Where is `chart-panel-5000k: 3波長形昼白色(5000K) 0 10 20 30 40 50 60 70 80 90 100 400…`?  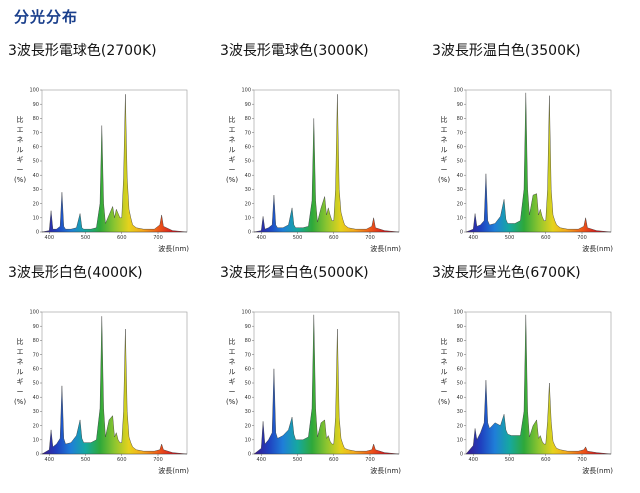 chart-panel-5000k: 3波長形昼白色(5000K) 0 10 20 30 40 50 60 70 80 90 100 400… is located at coordinates (322, 374).